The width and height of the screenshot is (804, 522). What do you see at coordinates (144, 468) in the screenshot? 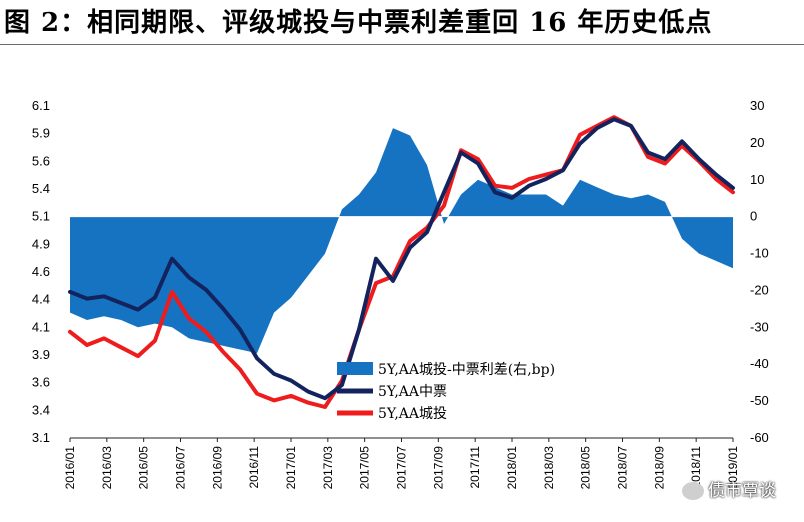
I see `x-tick-label: 2016/05` at bounding box center [144, 468].